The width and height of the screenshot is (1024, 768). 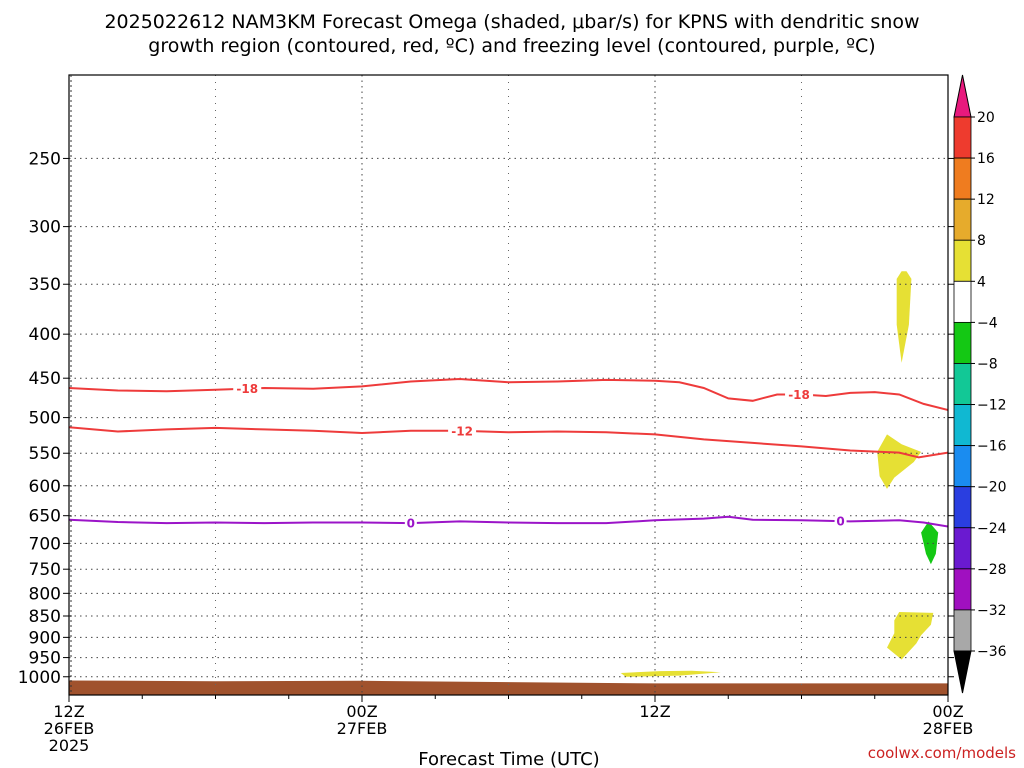 What do you see at coordinates (508, 442) in the screenshot?
I see `contour-line--12` at bounding box center [508, 442].